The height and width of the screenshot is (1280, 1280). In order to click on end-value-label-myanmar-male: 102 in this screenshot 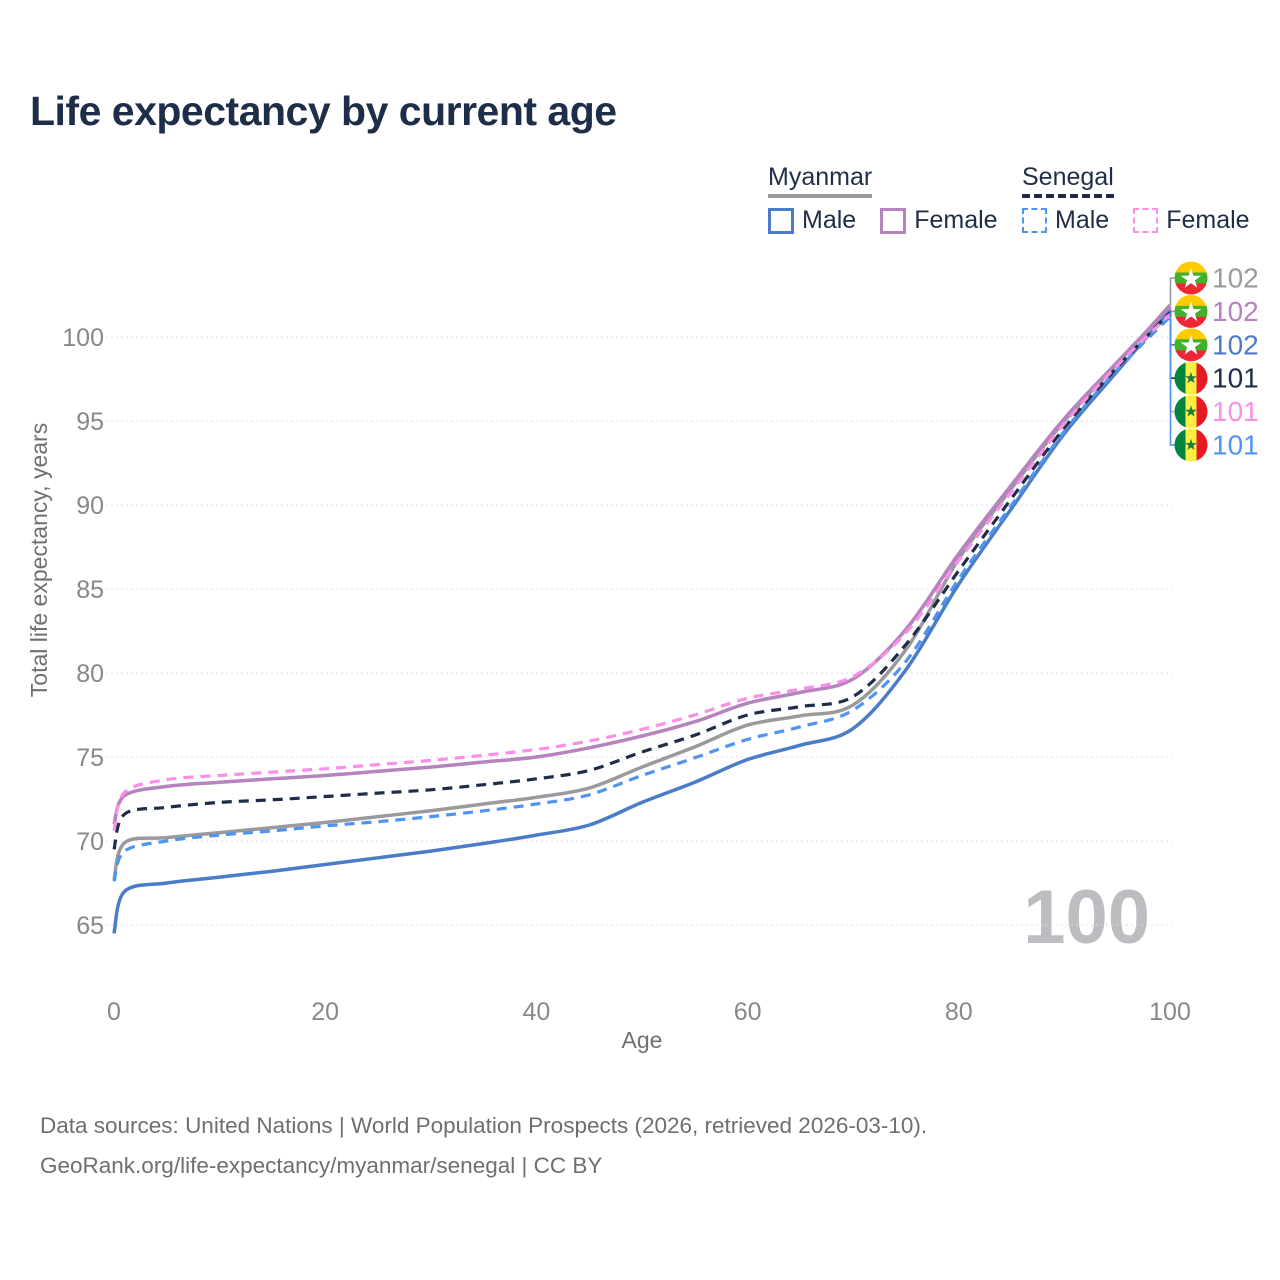, I will do `click(1235, 344)`.